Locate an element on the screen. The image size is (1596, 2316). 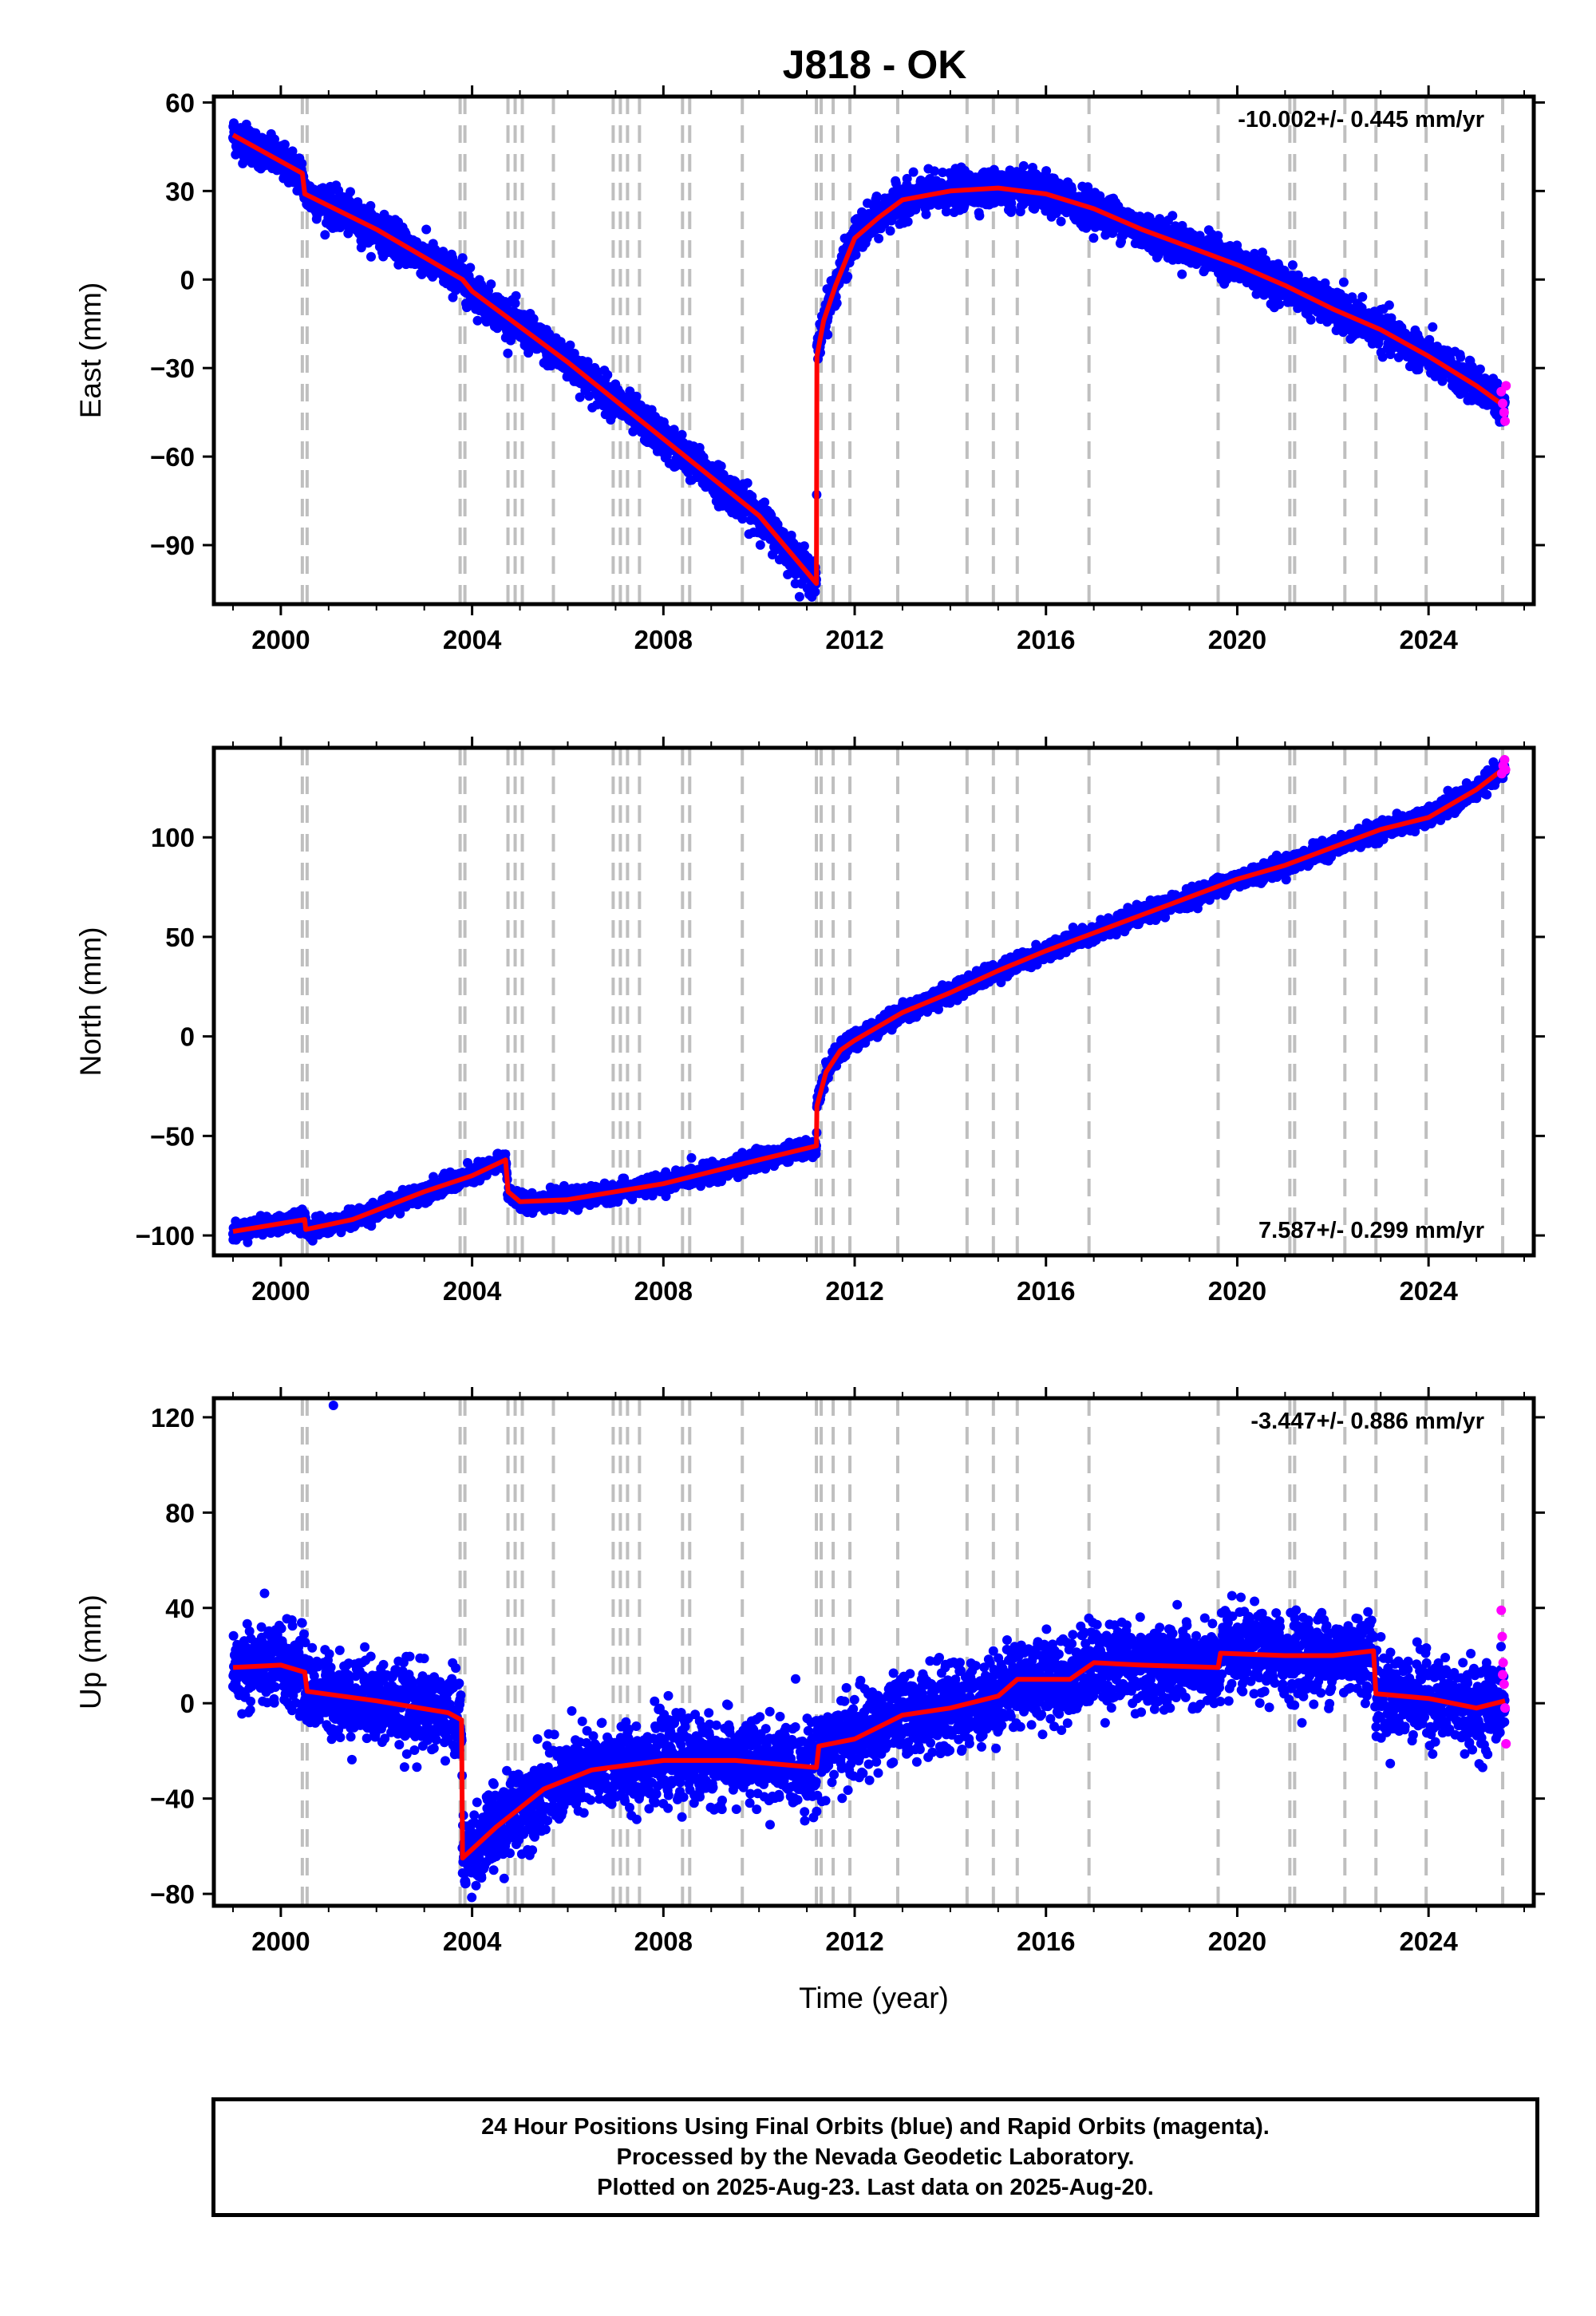
x-tick-label: 2000 is located at coordinates (280, 639).